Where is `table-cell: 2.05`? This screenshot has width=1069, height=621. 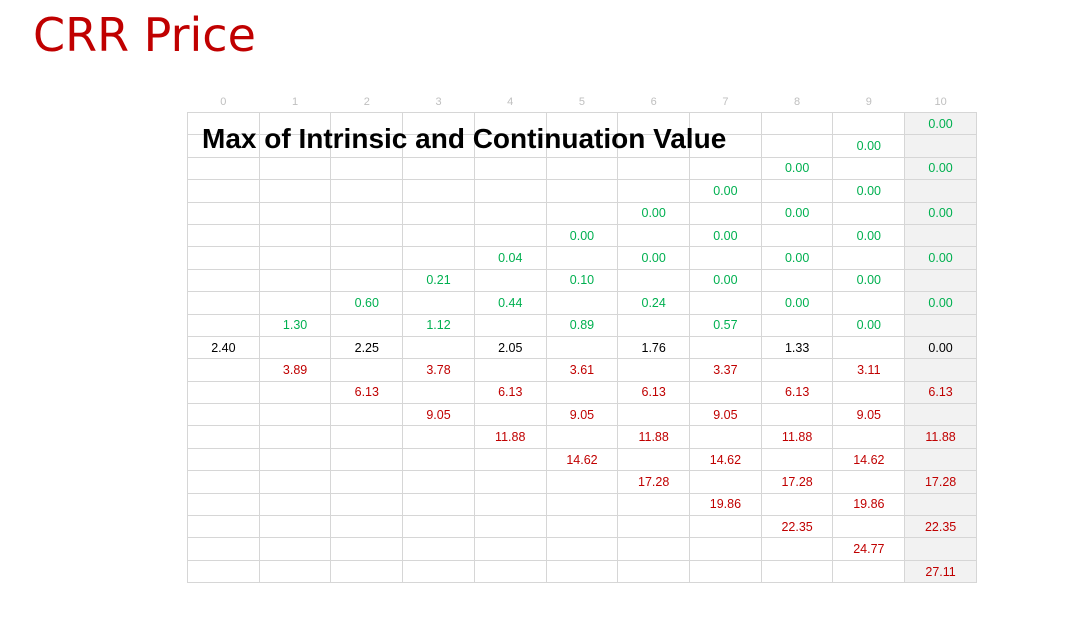
table-cell: 2.05 is located at coordinates (510, 347).